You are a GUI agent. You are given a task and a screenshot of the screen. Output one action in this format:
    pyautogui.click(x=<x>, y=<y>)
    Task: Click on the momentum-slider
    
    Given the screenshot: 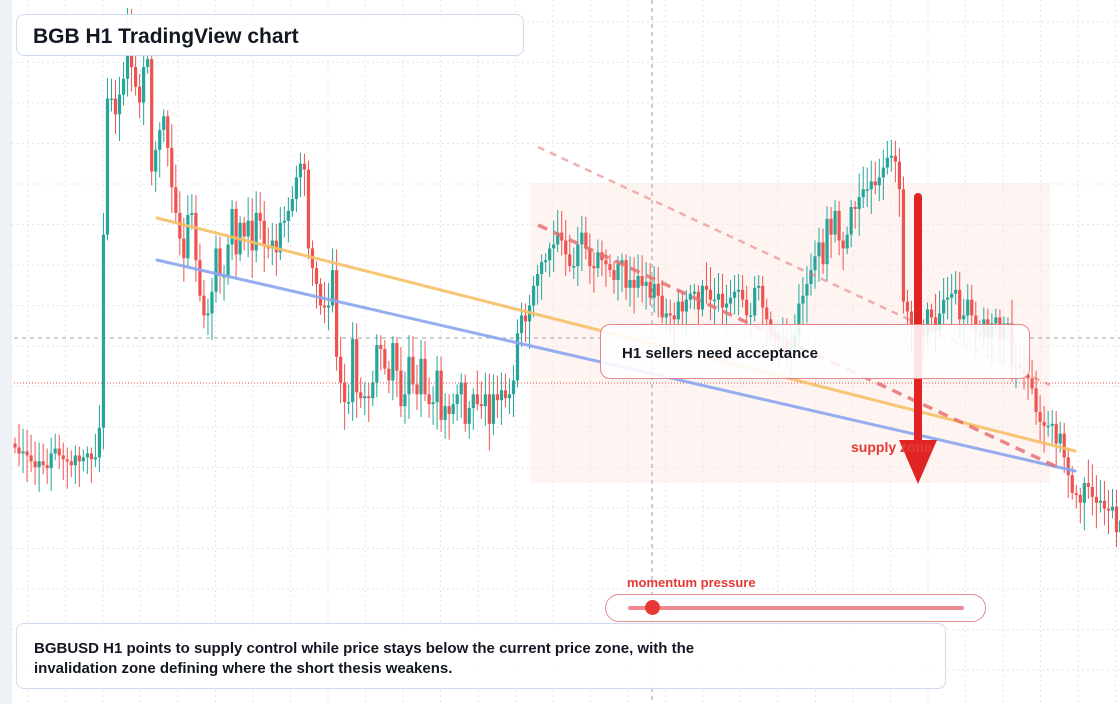 What is the action you would take?
    pyautogui.click(x=795, y=608)
    